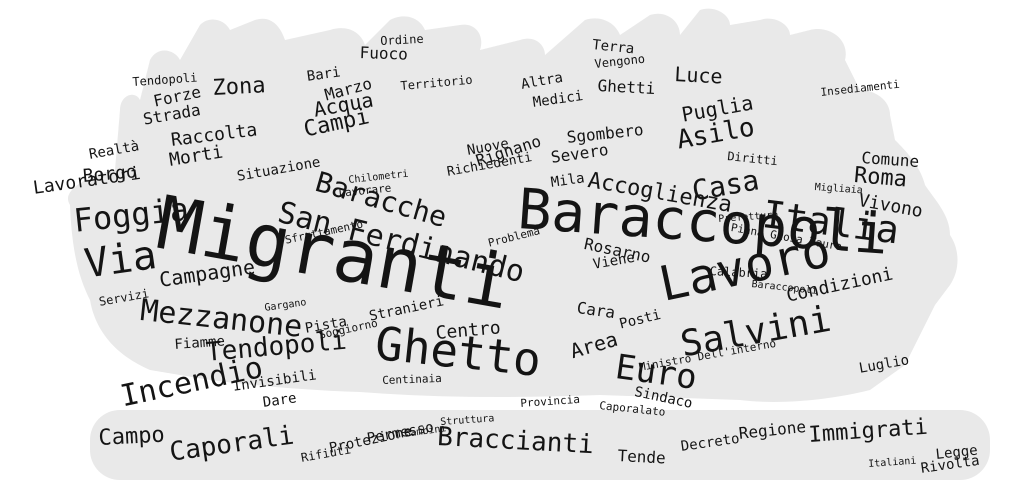 The width and height of the screenshot is (1009, 495). What do you see at coordinates (131, 436) in the screenshot?
I see `word-campo: Campo` at bounding box center [131, 436].